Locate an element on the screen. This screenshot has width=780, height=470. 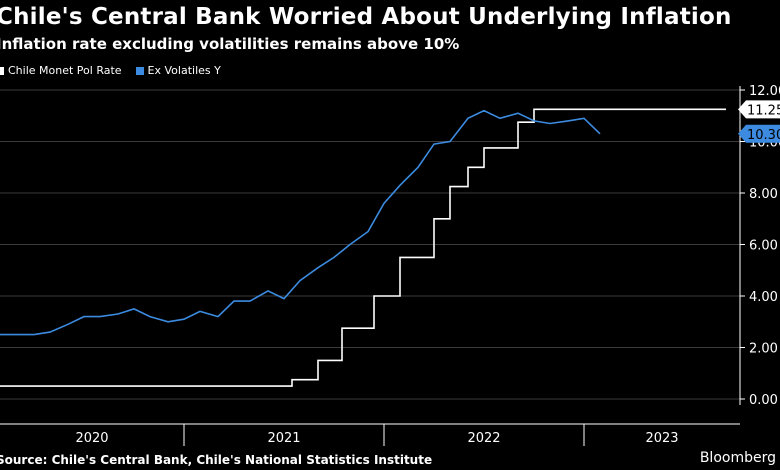
x-tick-label: 2022 is located at coordinates (483, 438).